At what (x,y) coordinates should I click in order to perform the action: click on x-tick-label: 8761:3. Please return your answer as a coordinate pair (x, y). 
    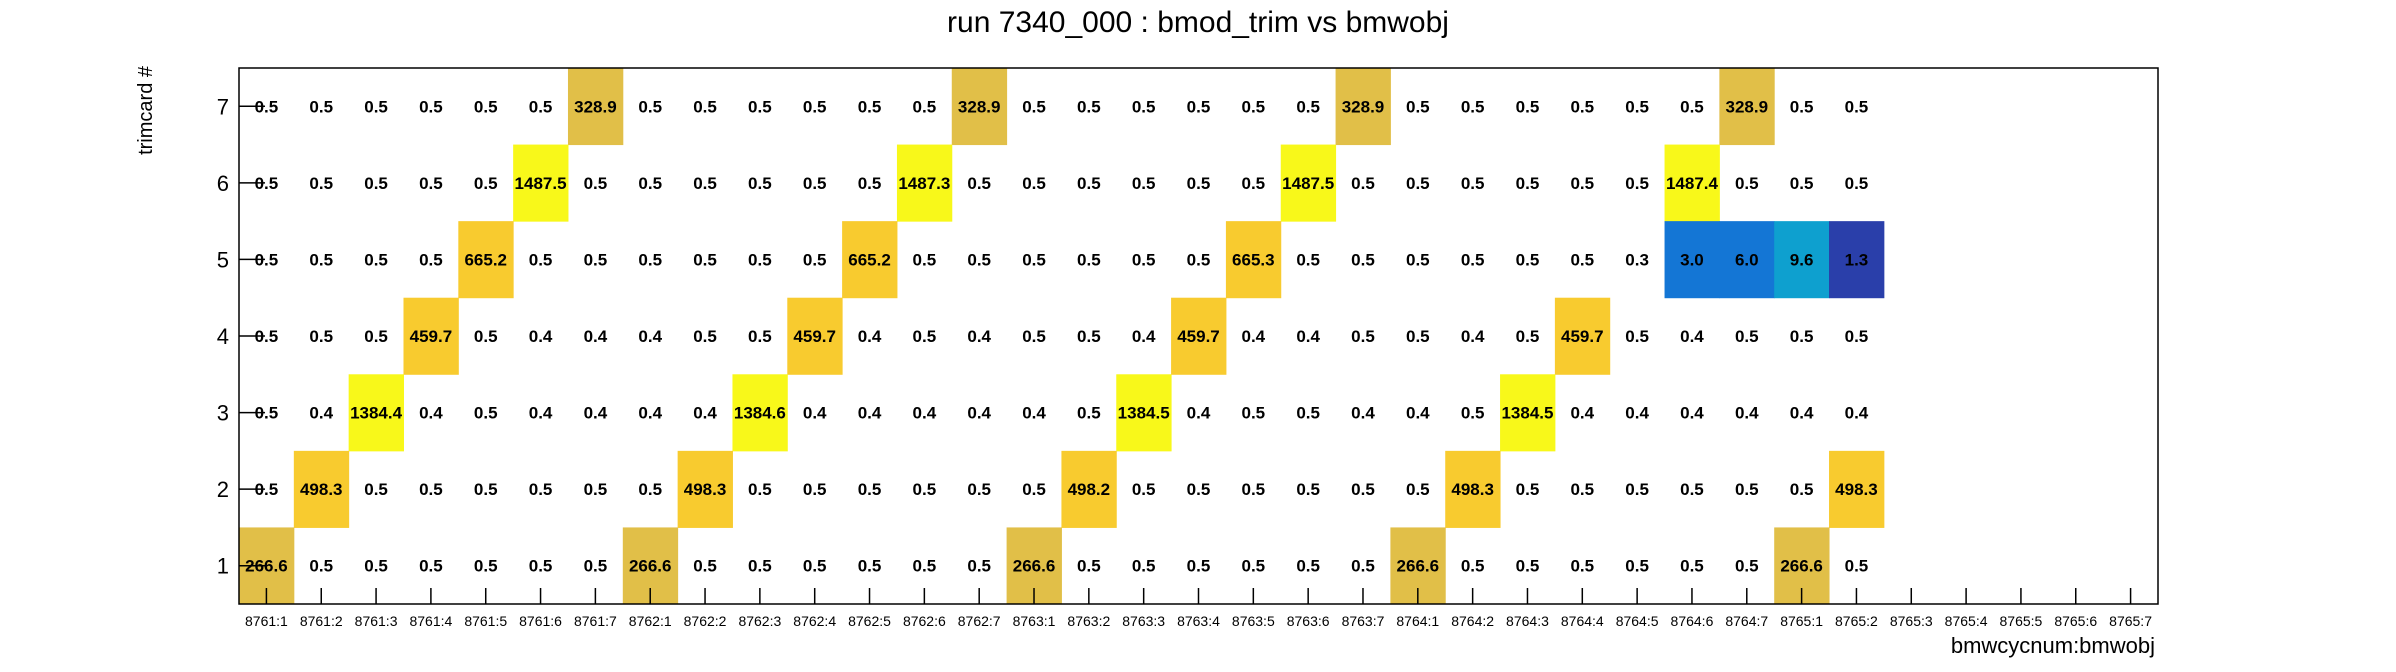
    Looking at the image, I should click on (376, 621).